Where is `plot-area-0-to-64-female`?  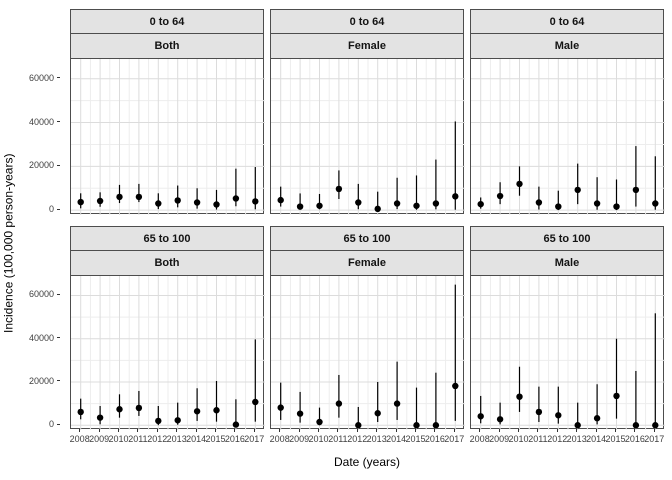 plot-area-0-to-64-female is located at coordinates (368, 137).